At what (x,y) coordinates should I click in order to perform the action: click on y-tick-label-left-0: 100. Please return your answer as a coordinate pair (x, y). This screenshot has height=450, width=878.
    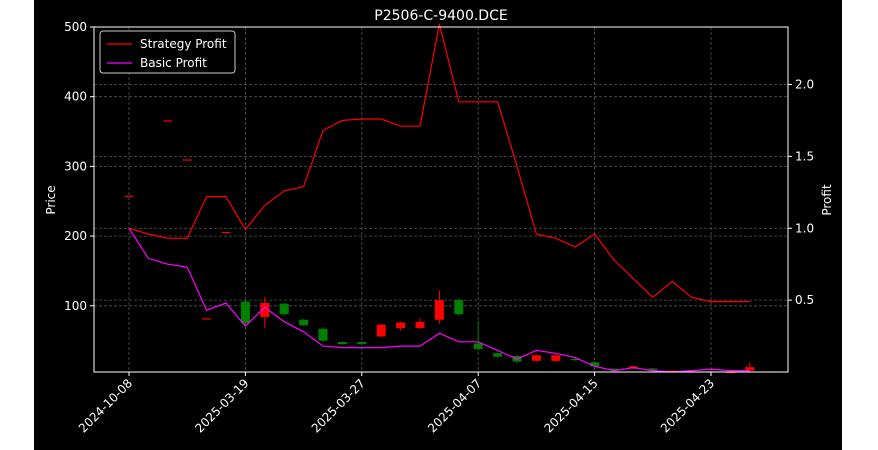
    Looking at the image, I should click on (75, 306).